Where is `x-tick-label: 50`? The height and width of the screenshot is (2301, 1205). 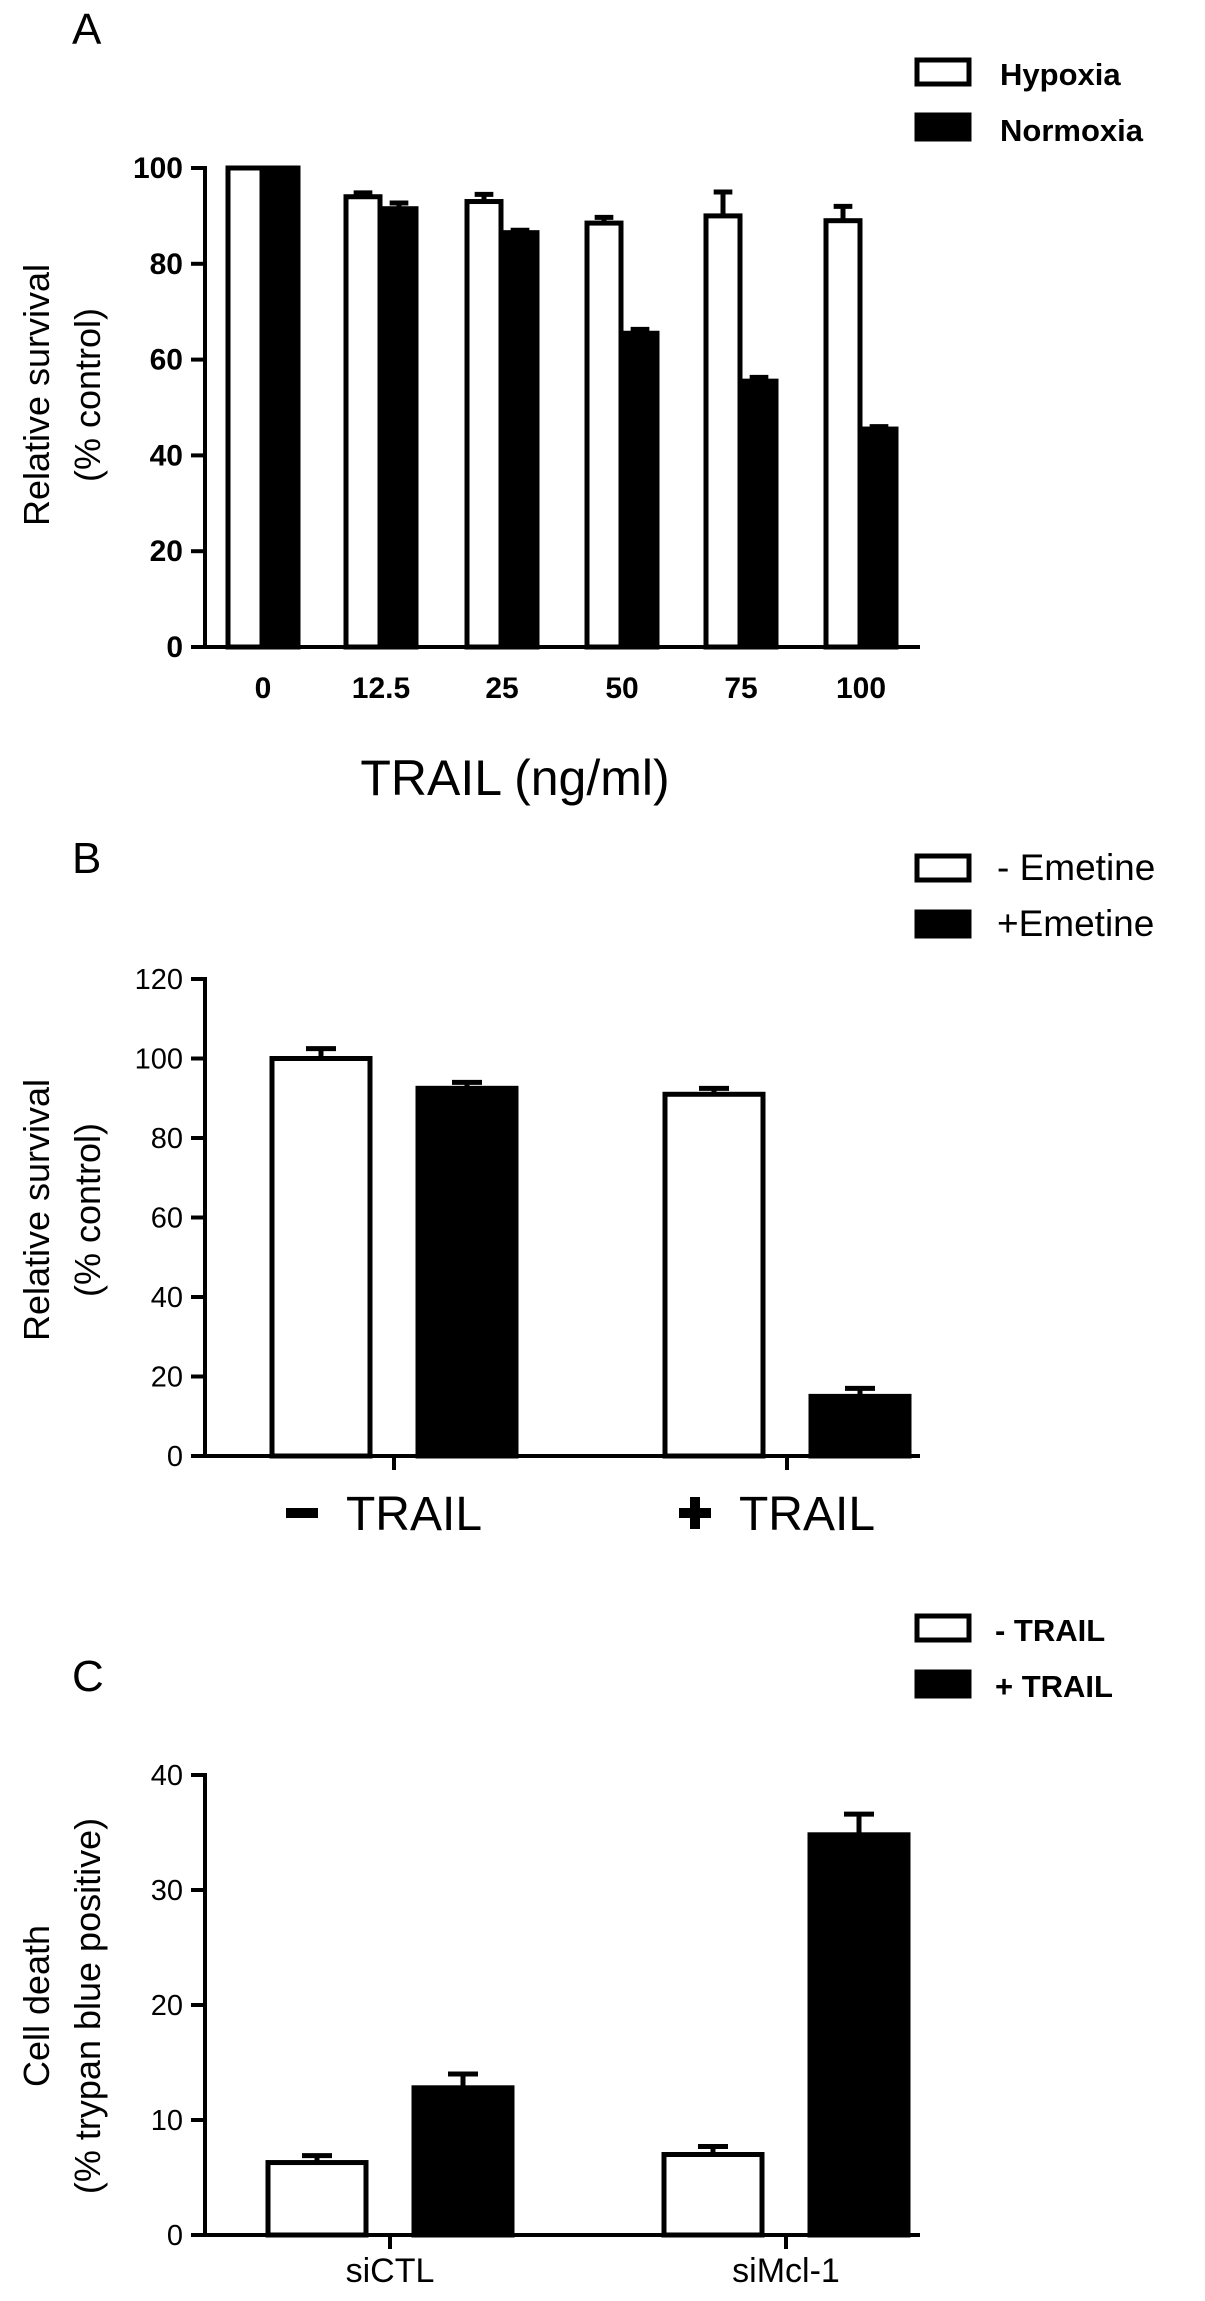 x-tick-label: 50 is located at coordinates (621, 688).